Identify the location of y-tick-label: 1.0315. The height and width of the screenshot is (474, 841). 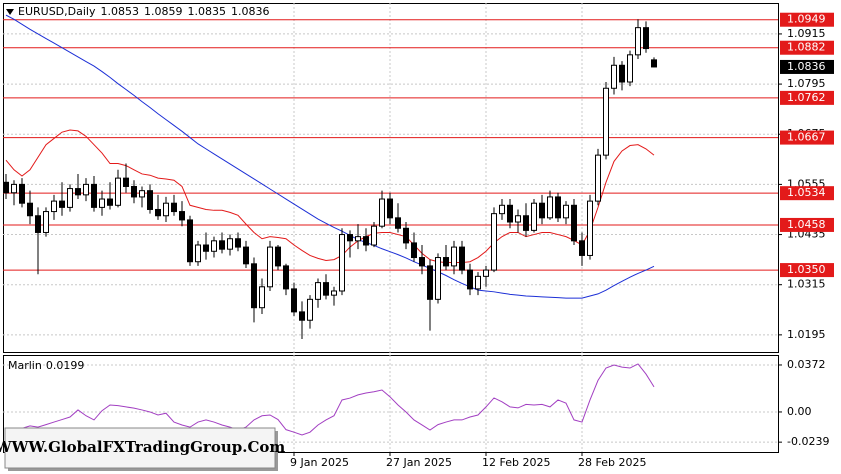
(806, 284).